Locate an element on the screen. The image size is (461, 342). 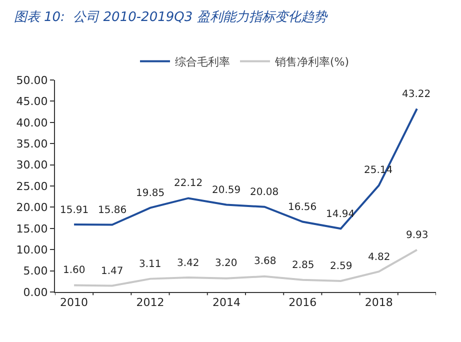
data-label: 1.47 is located at coordinates (112, 271).